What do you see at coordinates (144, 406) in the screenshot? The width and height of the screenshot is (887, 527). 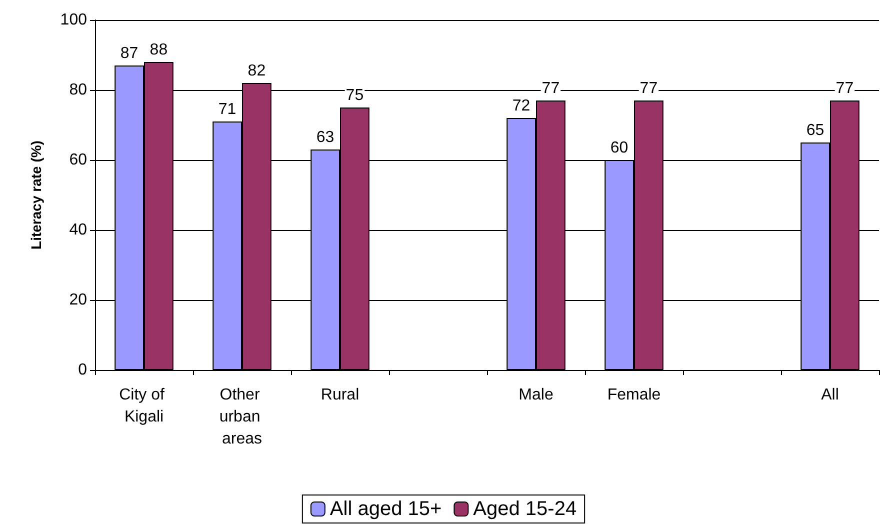 I see `x-tick-label: City of Kigali` at bounding box center [144, 406].